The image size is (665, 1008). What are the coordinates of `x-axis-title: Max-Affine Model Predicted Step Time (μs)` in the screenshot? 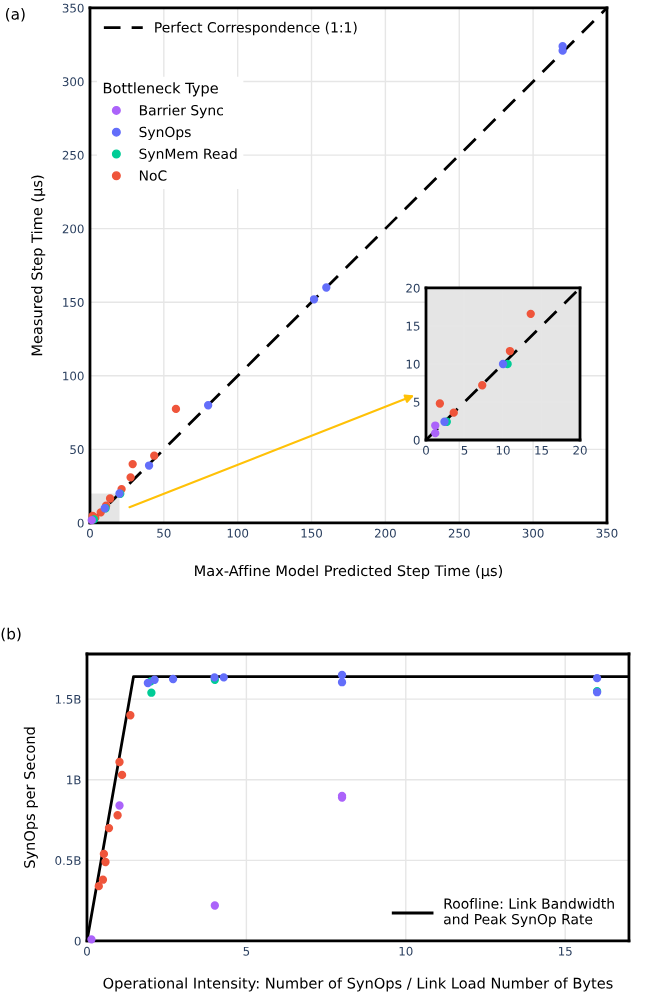 It's located at (349, 572).